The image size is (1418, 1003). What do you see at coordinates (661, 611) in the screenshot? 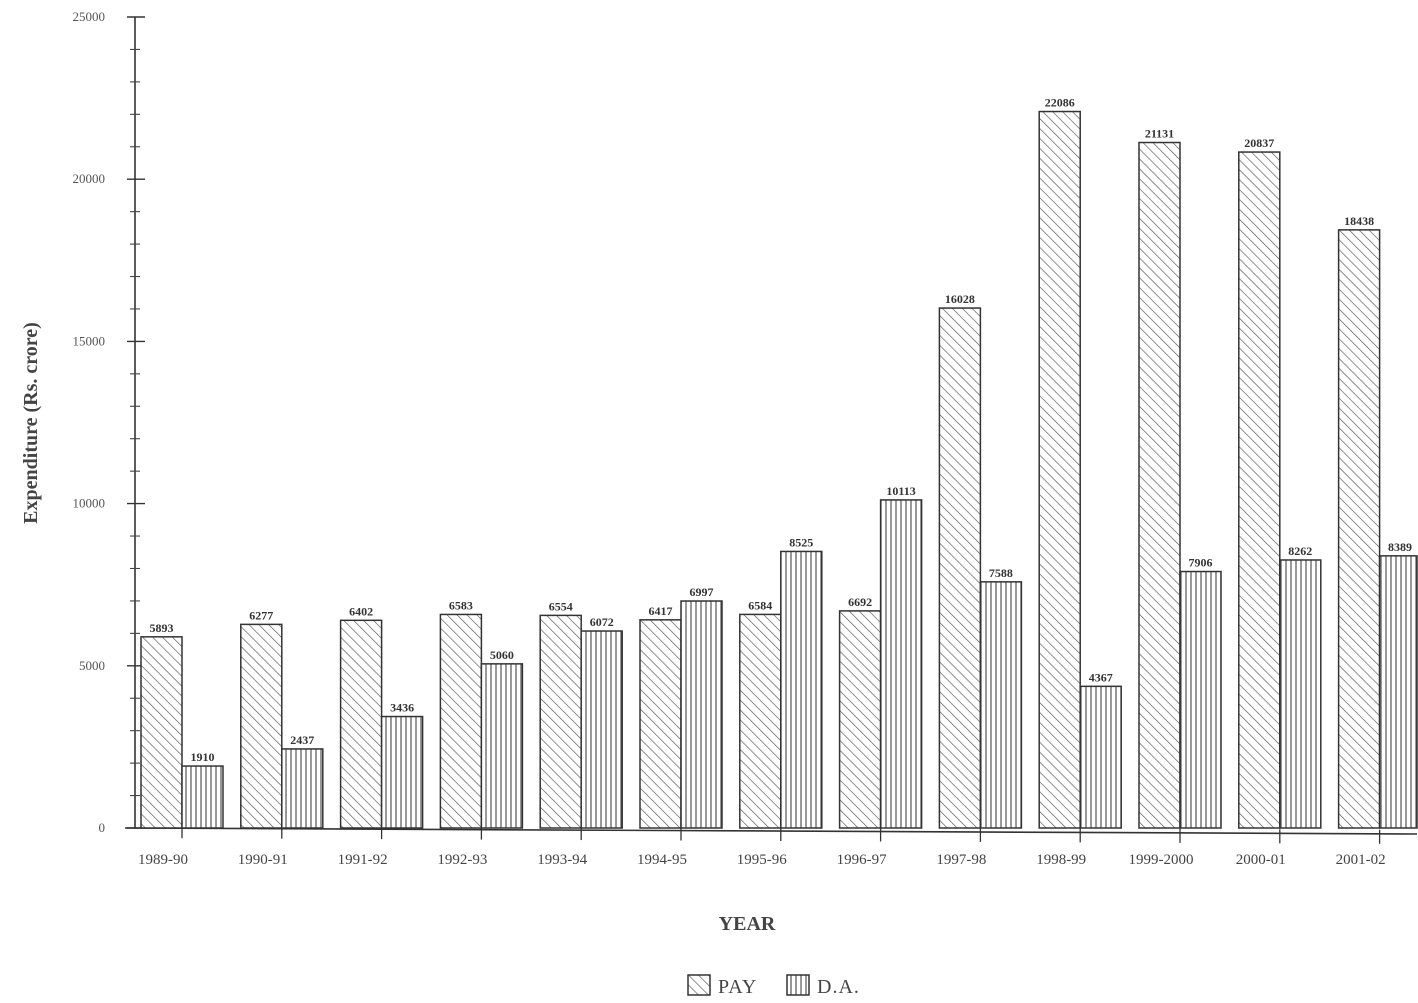
I see `data-label-pay: 6417` at bounding box center [661, 611].